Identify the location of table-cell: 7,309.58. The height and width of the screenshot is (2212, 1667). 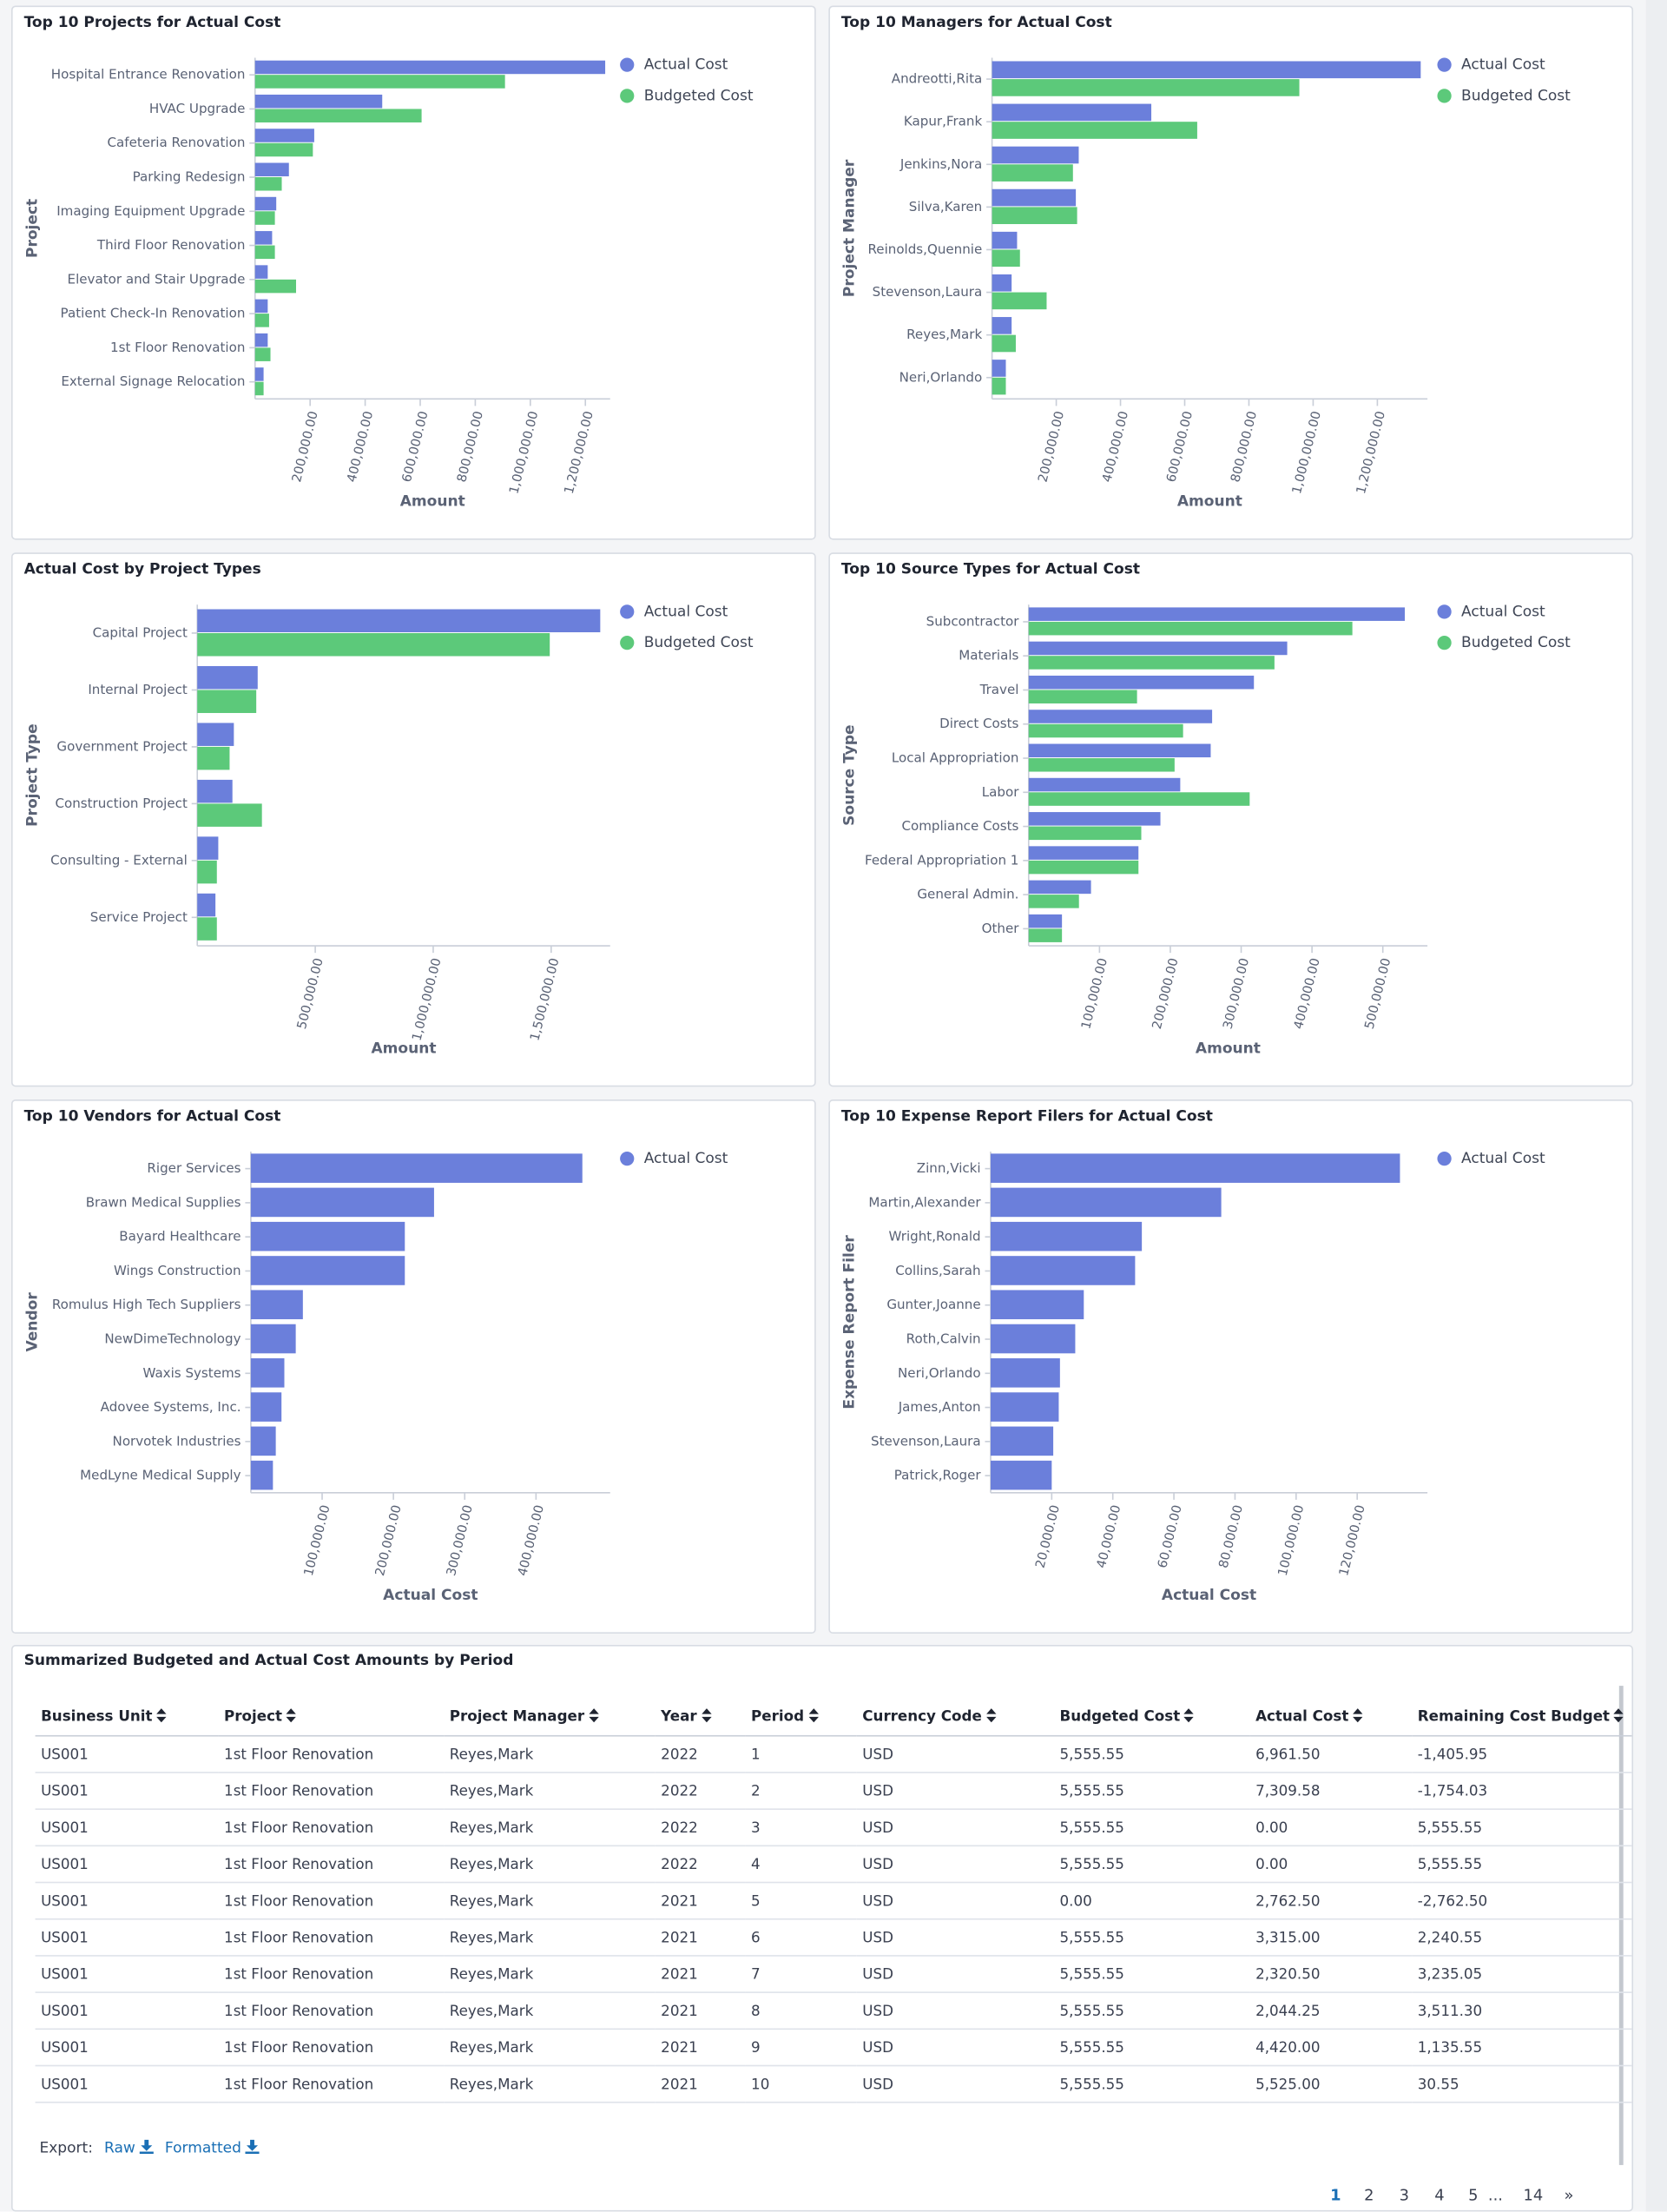
(1331, 1791).